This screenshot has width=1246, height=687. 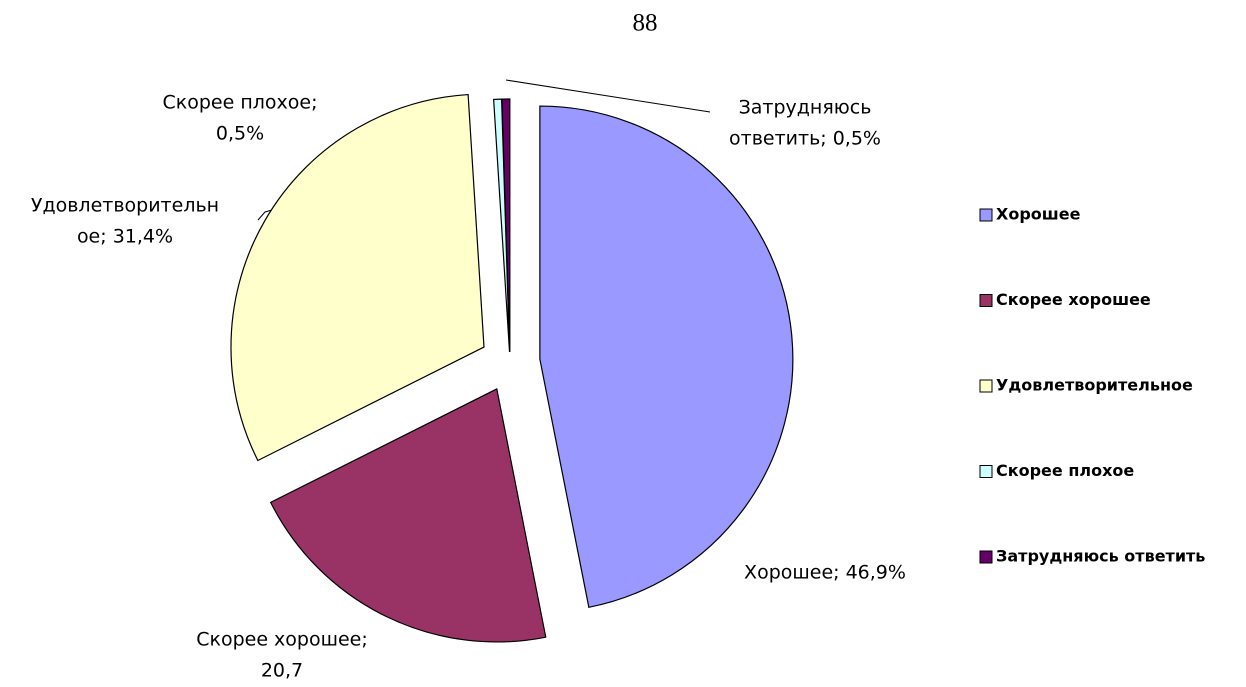 What do you see at coordinates (282, 671) in the screenshot?
I see `data-label: 20,7` at bounding box center [282, 671].